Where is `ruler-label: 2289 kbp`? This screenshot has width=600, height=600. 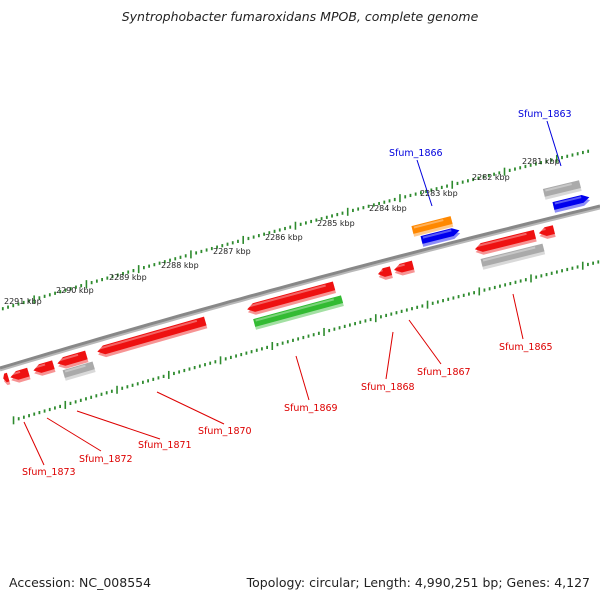 ruler-label: 2289 kbp is located at coordinates (128, 277).